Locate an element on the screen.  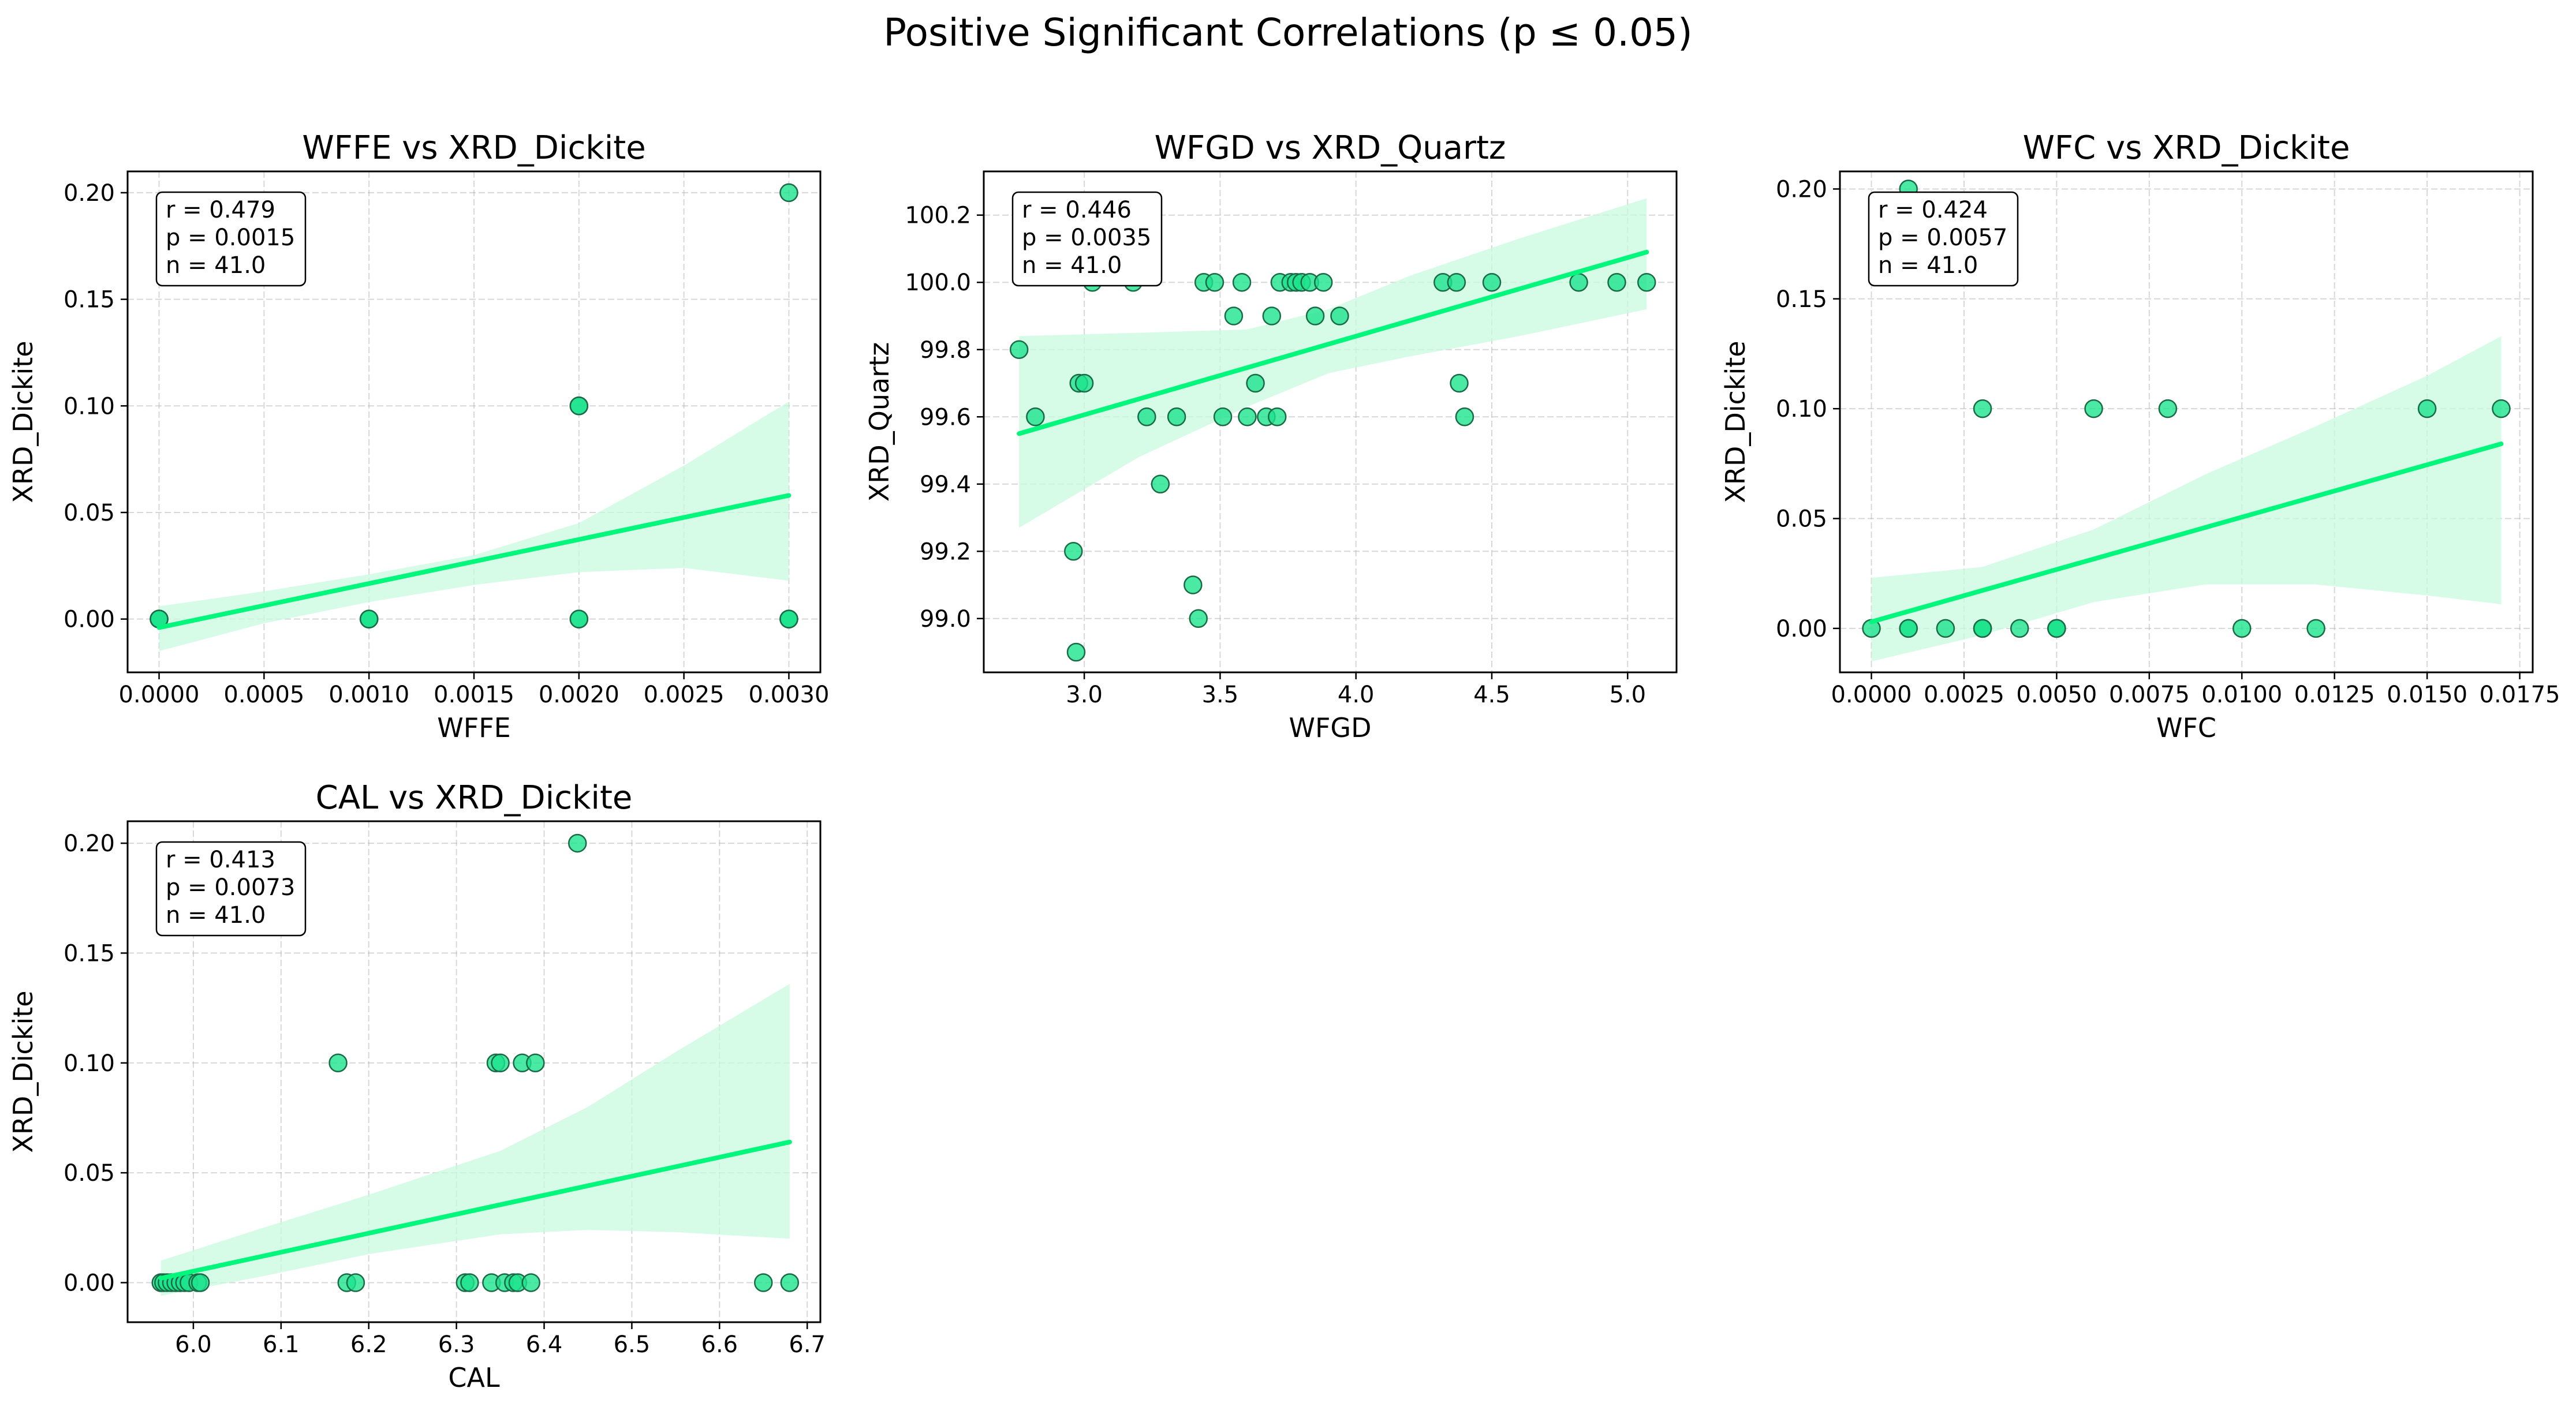
x-tick-label: 6.6 is located at coordinates (719, 1344).